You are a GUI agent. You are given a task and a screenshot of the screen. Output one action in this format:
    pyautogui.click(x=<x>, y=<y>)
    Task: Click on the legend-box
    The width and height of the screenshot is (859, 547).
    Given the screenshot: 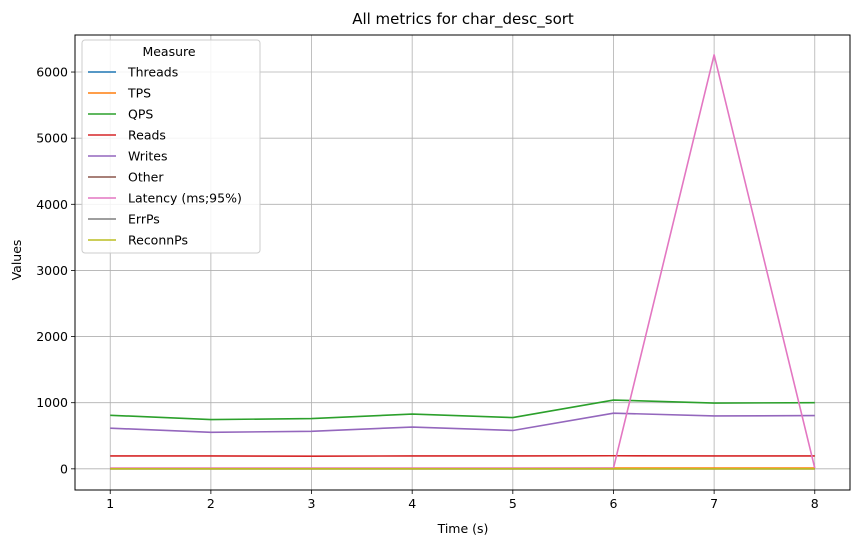 What is the action you would take?
    pyautogui.click(x=171, y=146)
    